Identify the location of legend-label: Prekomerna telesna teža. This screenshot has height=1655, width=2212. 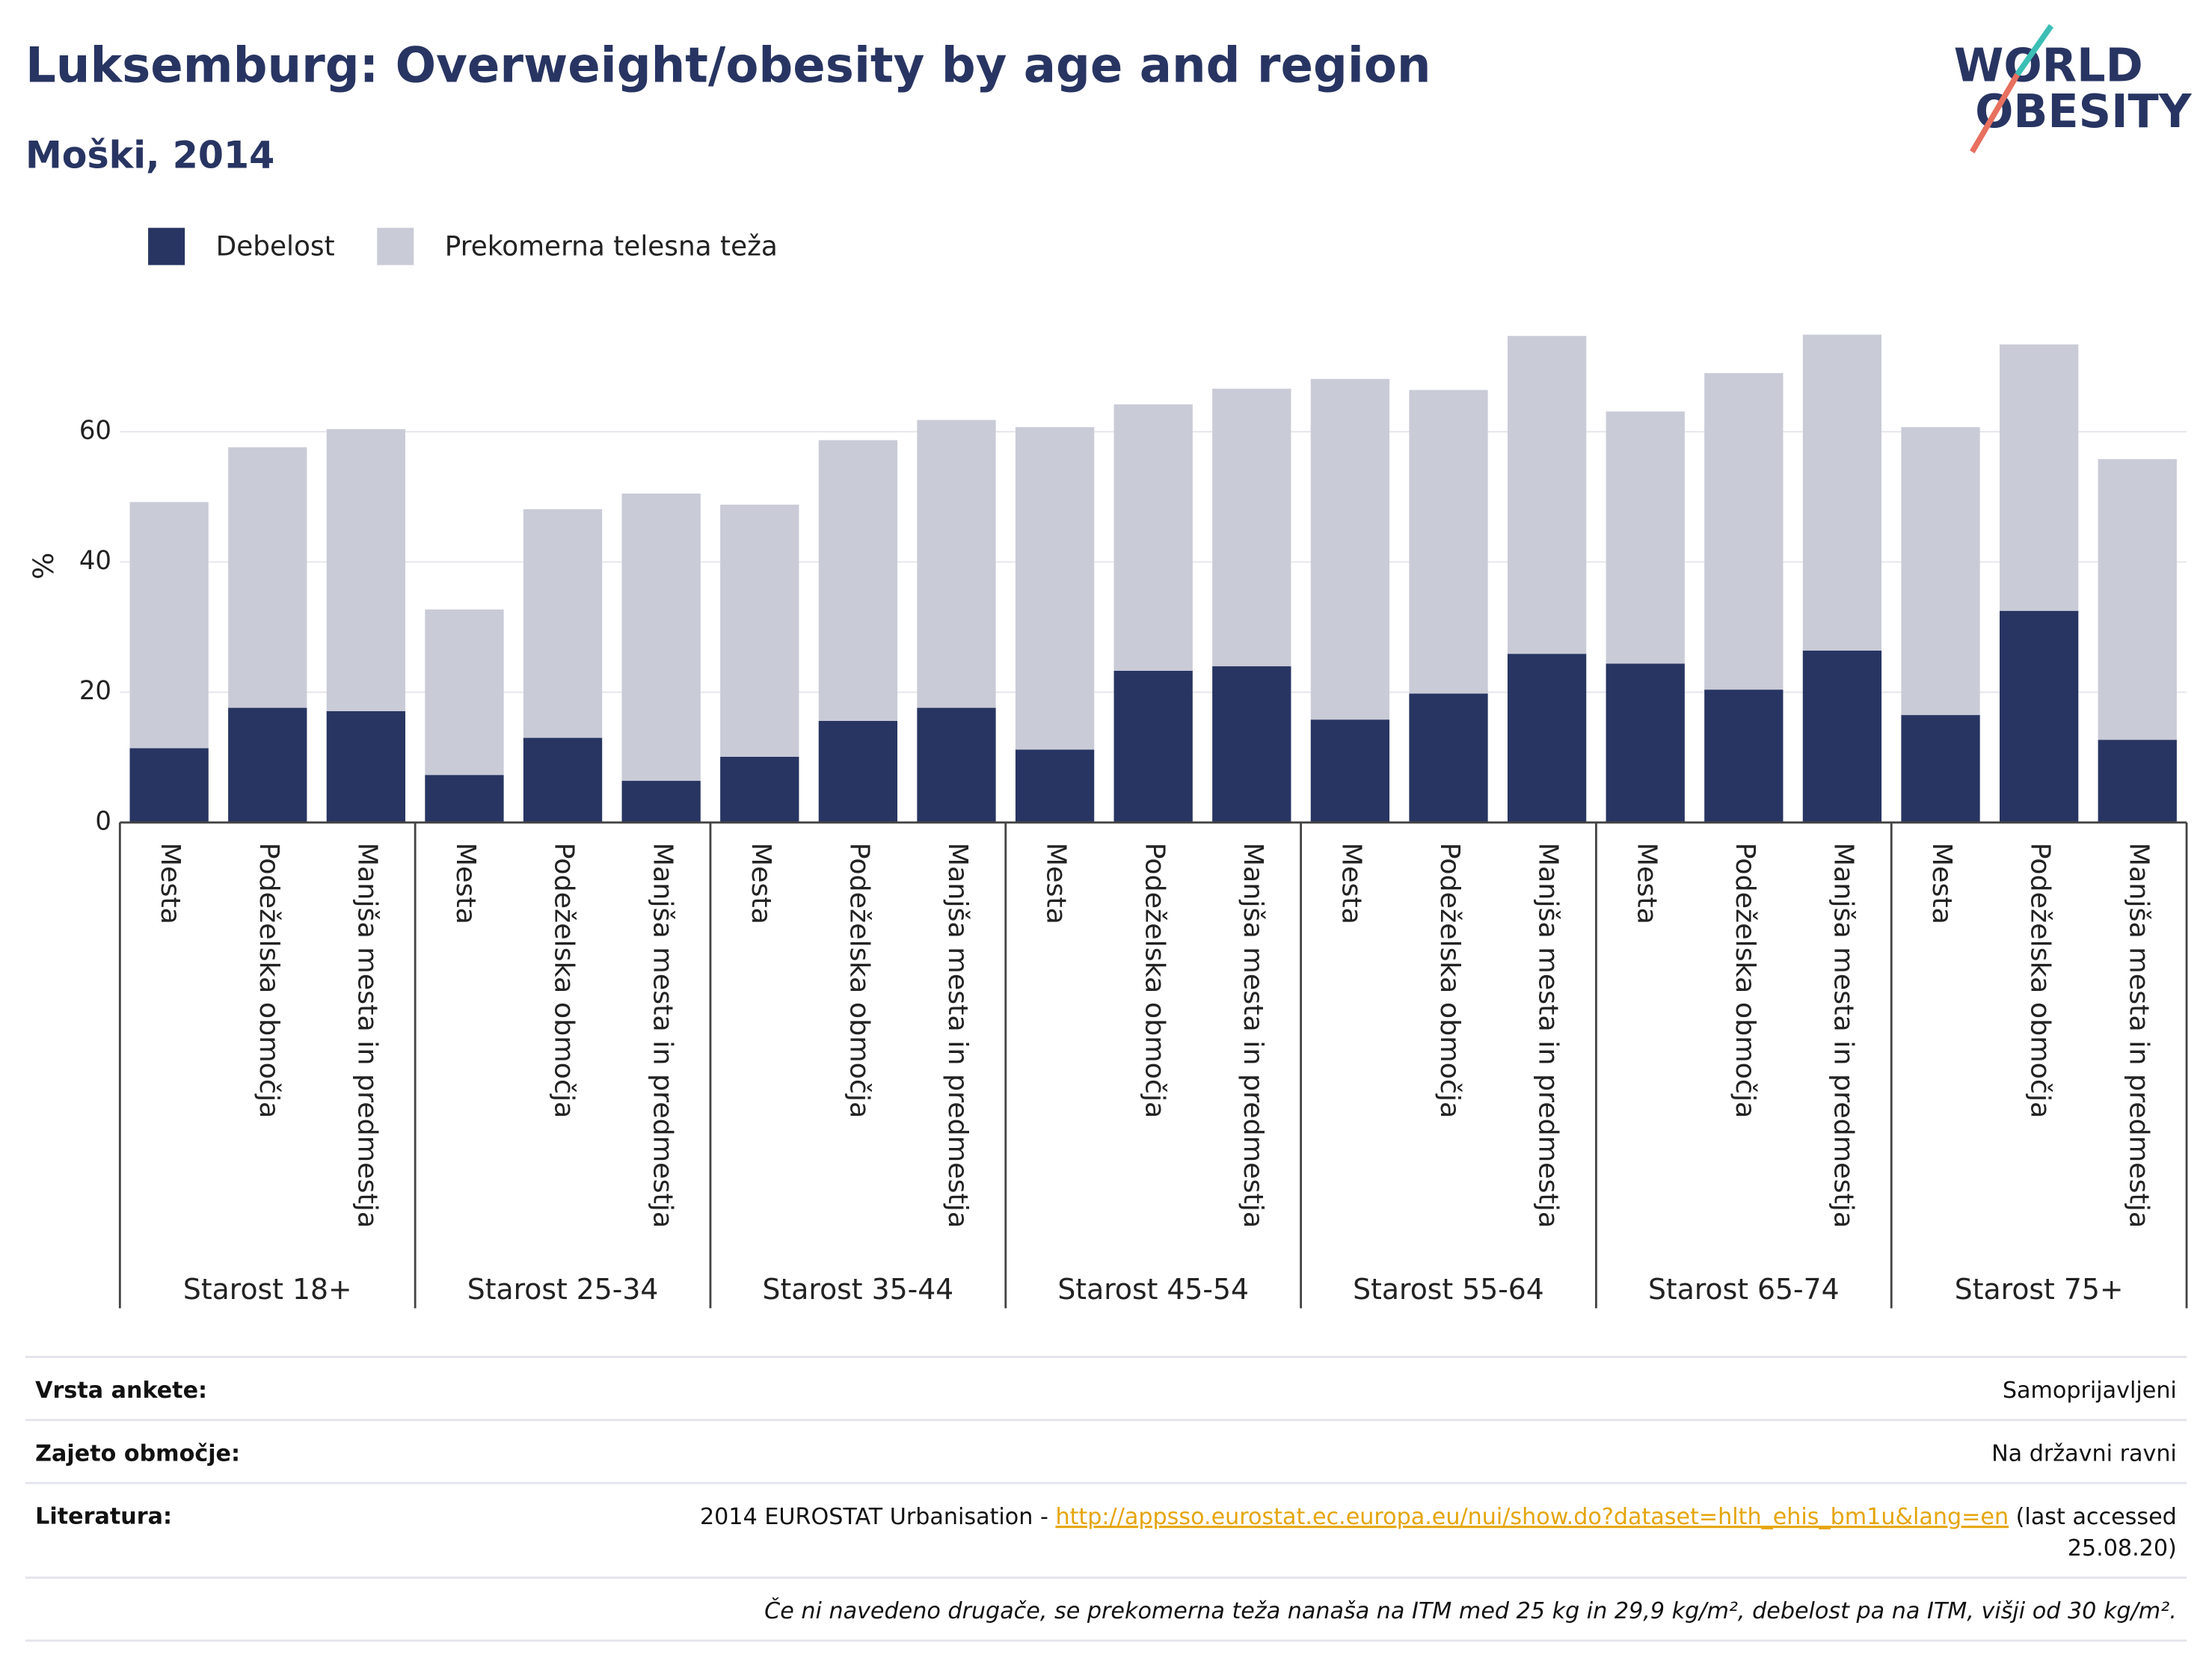
(611, 246).